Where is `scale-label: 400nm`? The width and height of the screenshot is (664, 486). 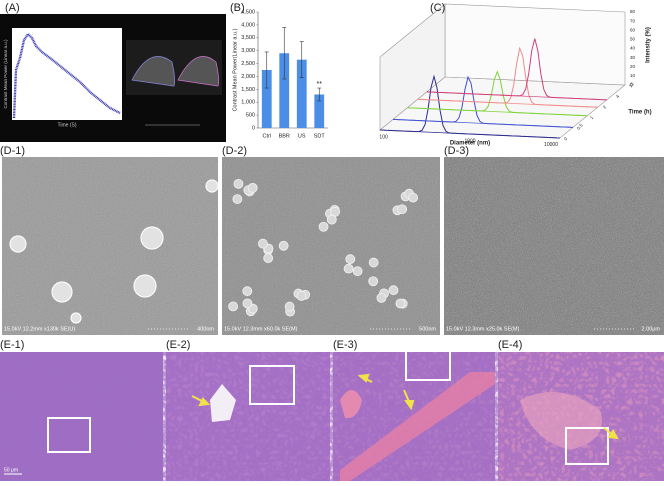 scale-label: 400nm is located at coordinates (205, 329).